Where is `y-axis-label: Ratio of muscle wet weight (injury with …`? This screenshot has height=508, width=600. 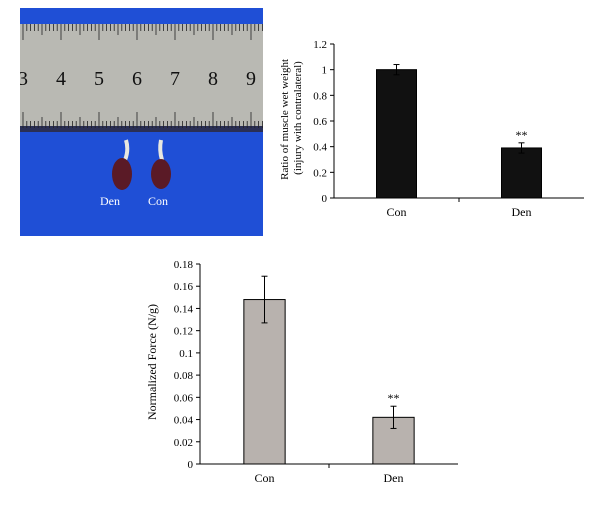 y-axis-label: Ratio of muscle wet weight (injury with … is located at coordinates (291, 118).